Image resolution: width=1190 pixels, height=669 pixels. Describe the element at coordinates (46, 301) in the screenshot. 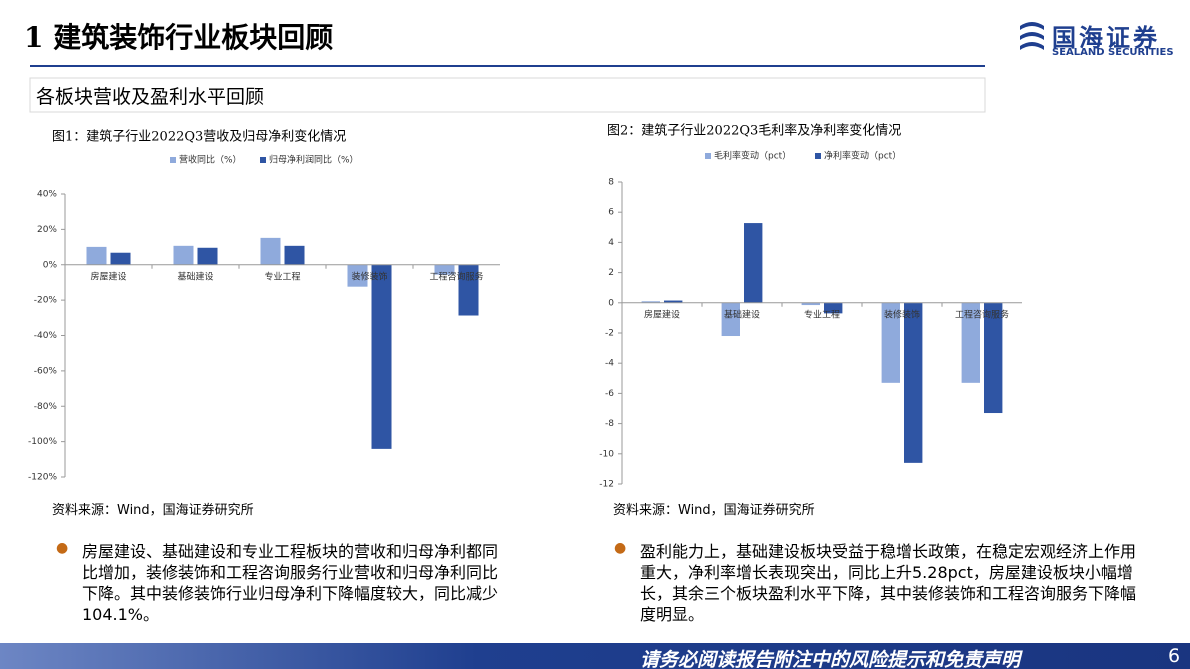

I see `y-tick-label: -20%` at that location.